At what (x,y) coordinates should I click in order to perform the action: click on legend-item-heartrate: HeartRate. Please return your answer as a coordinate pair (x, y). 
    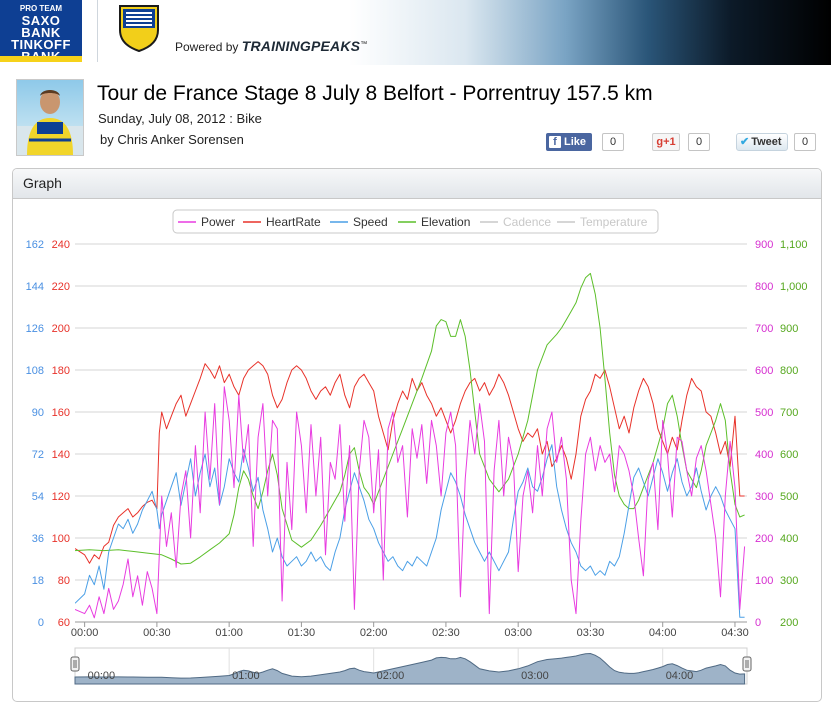
    Looking at the image, I should click on (282, 222).